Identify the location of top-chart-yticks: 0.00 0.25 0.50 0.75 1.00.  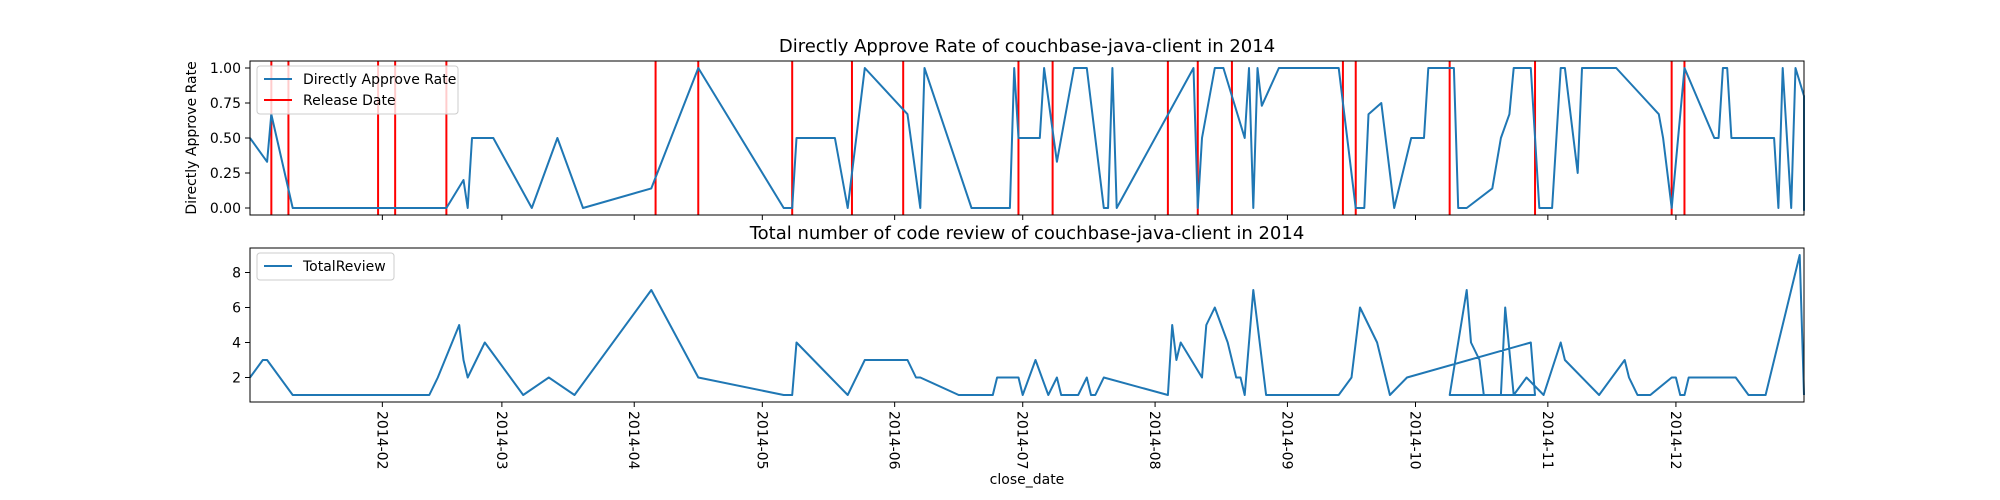
(230, 139).